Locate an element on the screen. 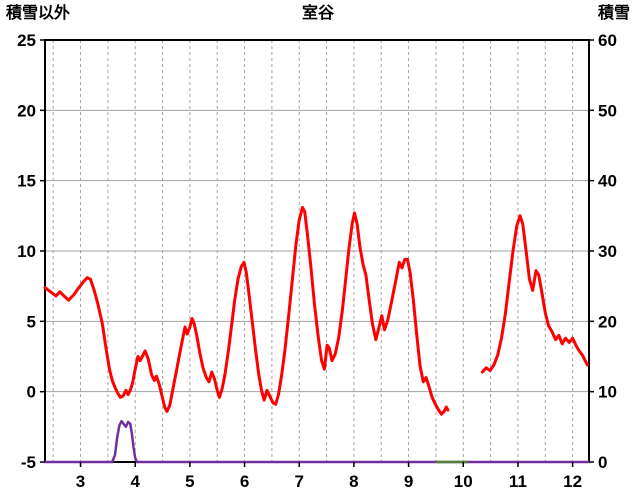 This screenshot has width=636, height=501. y-left-tick-label: 20 is located at coordinates (26, 110).